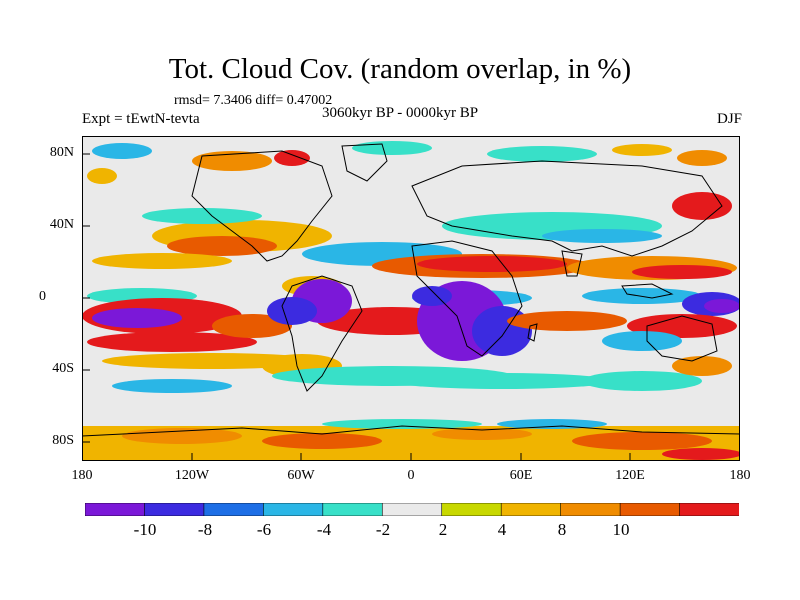 This screenshot has width=800, height=600. Describe the element at coordinates (443, 529) in the screenshot. I see `colorbar-label: 2` at that location.